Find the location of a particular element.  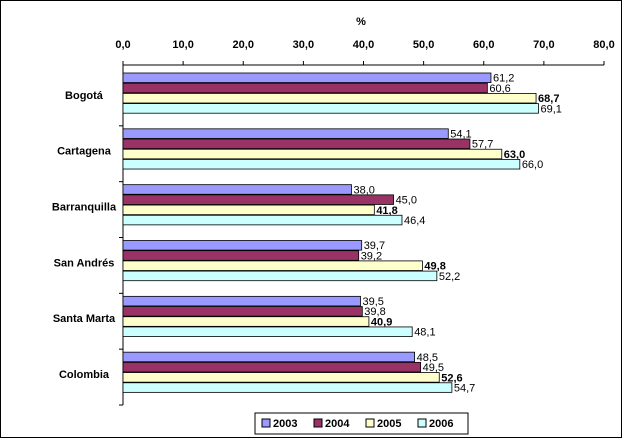

x-tick-label: 80,0 is located at coordinates (603, 45).